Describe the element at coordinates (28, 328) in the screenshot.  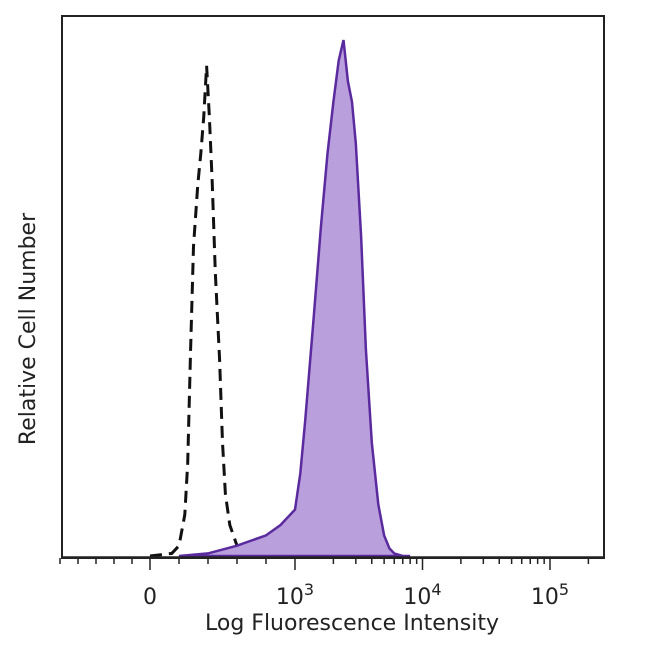
I see `y-axis-label: Relative Cell Number` at that location.